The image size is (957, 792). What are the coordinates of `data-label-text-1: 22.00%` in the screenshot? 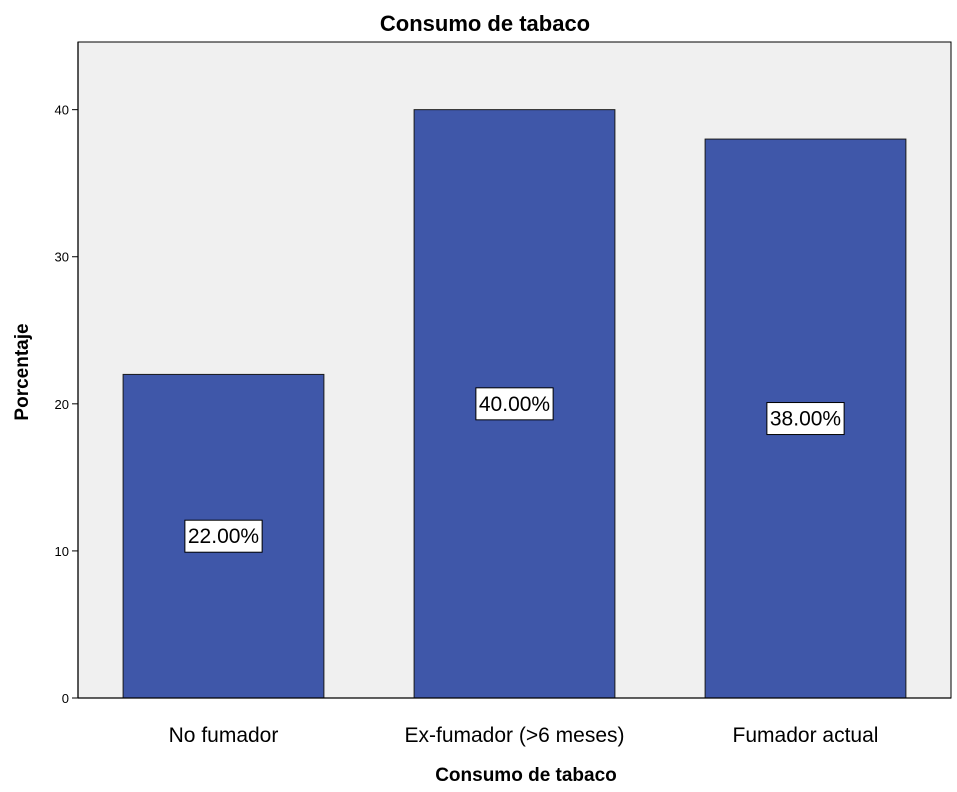 It's located at (223, 536).